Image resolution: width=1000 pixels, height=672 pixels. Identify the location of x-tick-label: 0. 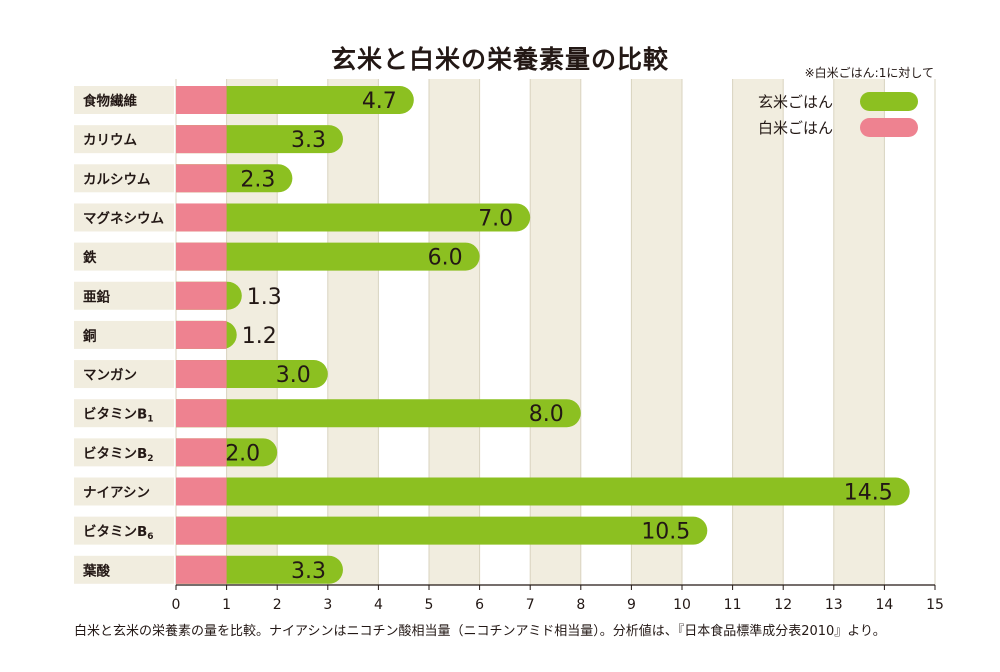
(176, 605).